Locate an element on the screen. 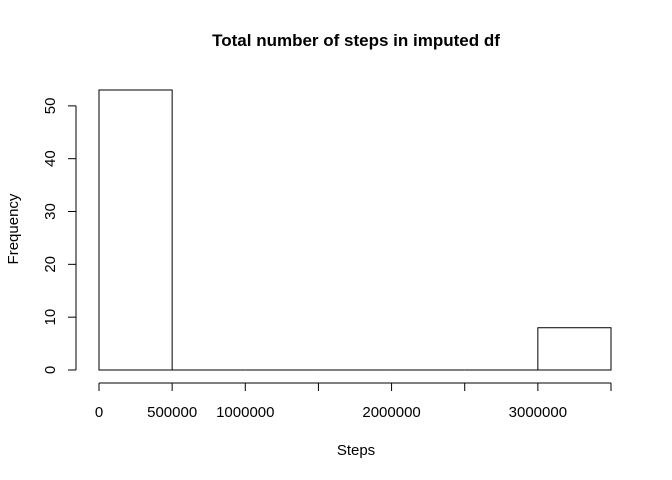 Image resolution: width=672 pixels, height=480 pixels. y-tick-label-2: 20 is located at coordinates (50, 264).